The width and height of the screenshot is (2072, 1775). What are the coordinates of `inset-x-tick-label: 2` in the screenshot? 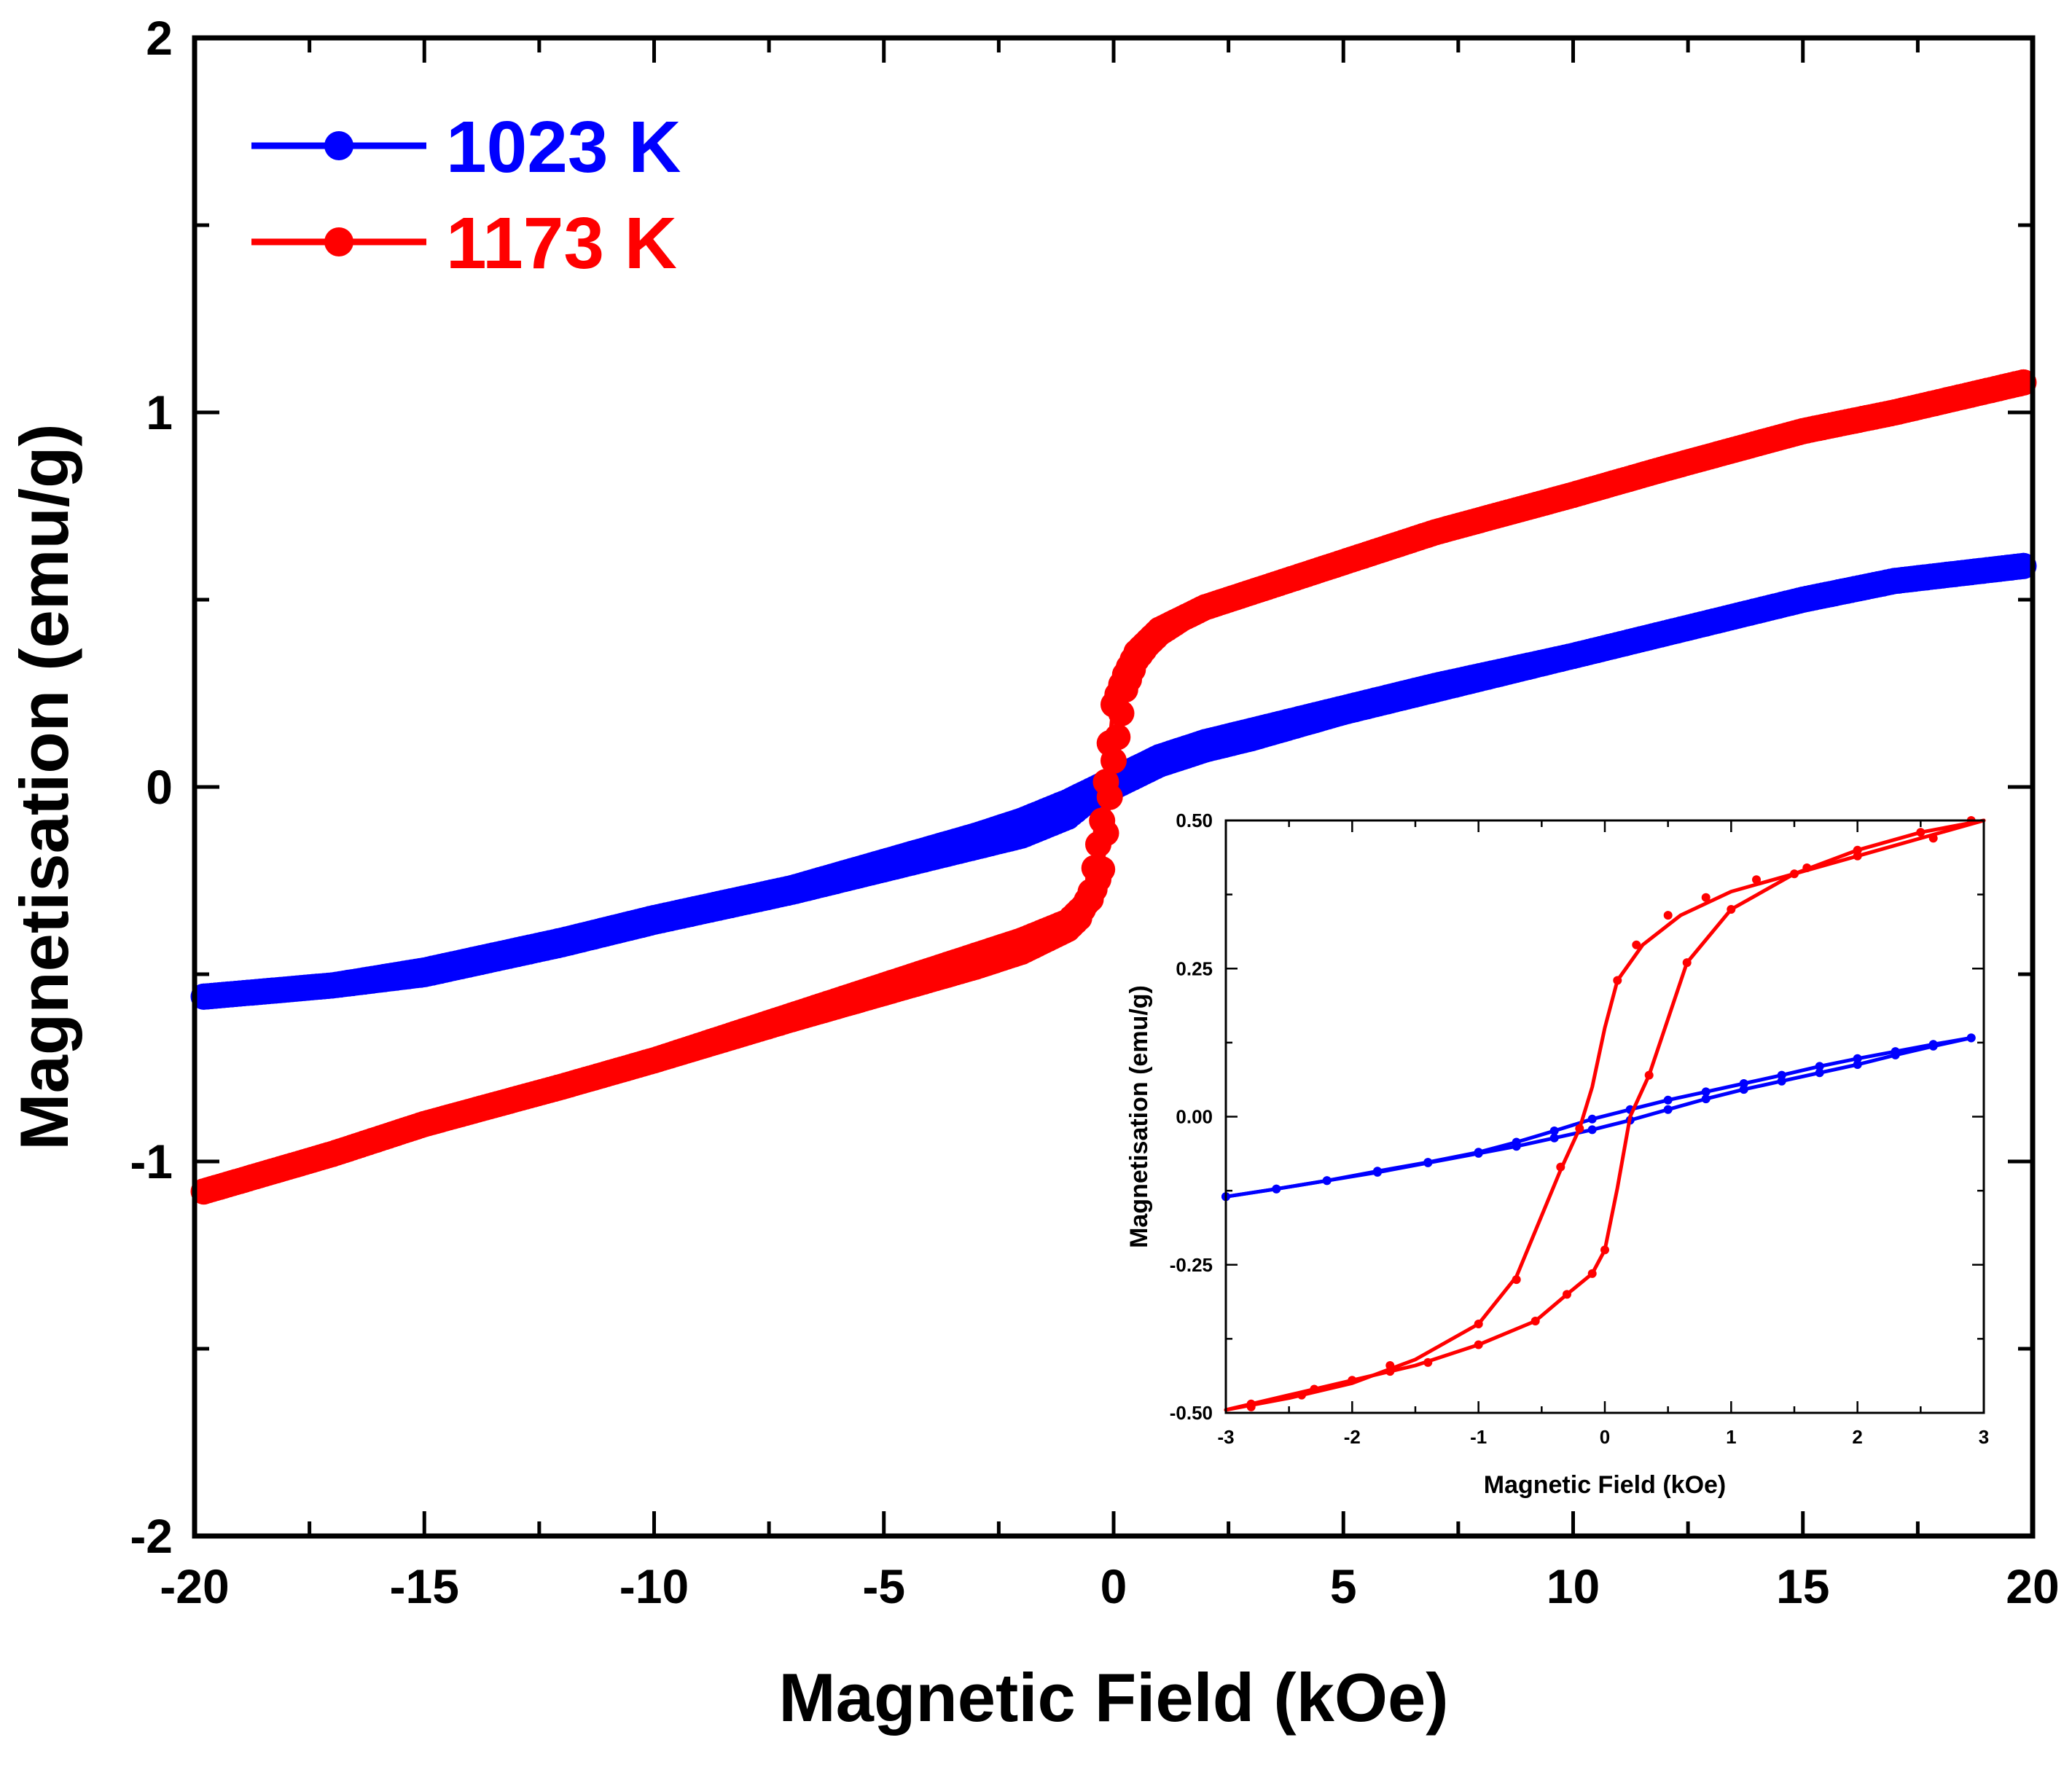 It's located at (1857, 1437).